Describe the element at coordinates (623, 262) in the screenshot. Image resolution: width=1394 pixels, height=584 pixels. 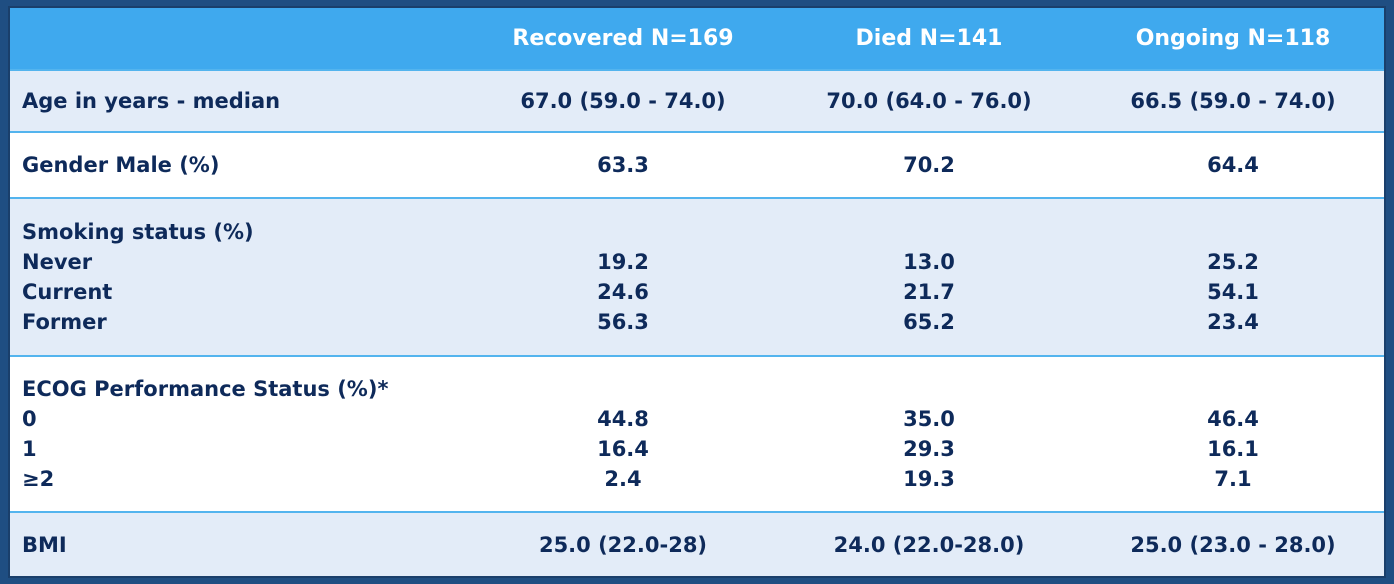
I see `smoking-never-recovered: 19.2` at that location.